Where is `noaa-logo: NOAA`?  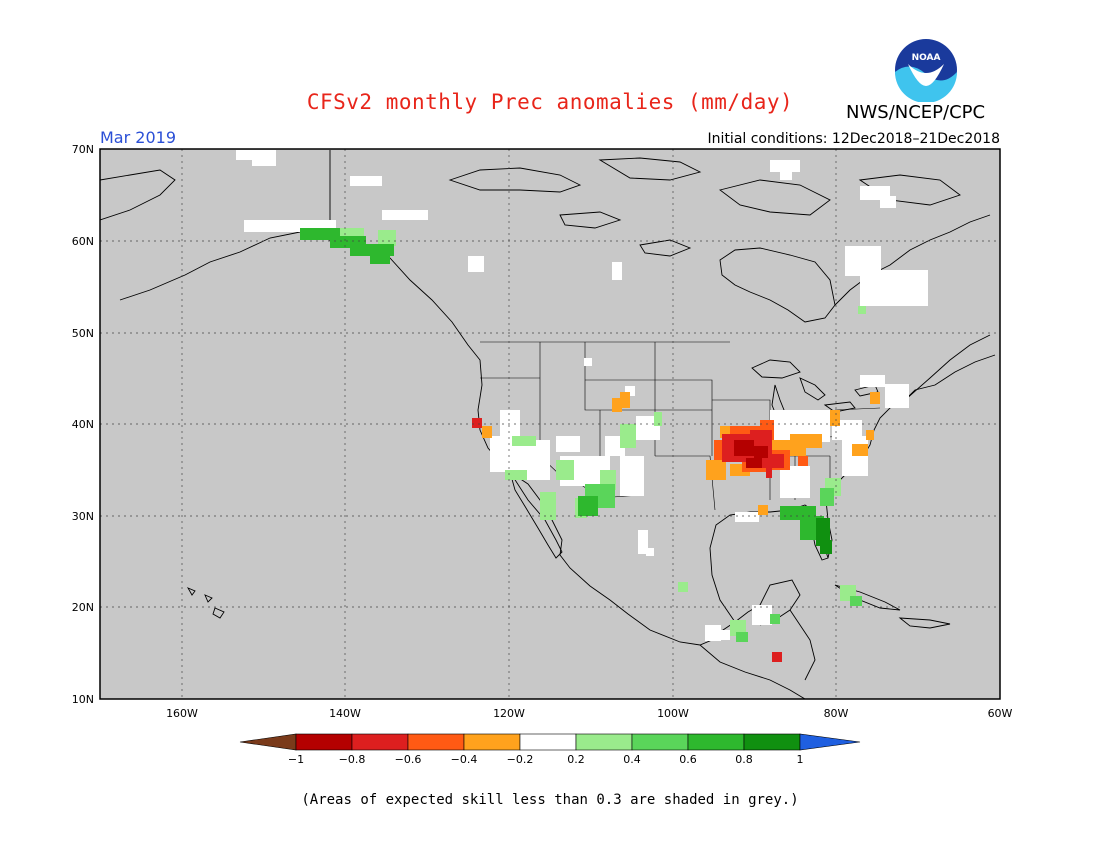
noaa-logo: NOAA is located at coordinates (926, 70).